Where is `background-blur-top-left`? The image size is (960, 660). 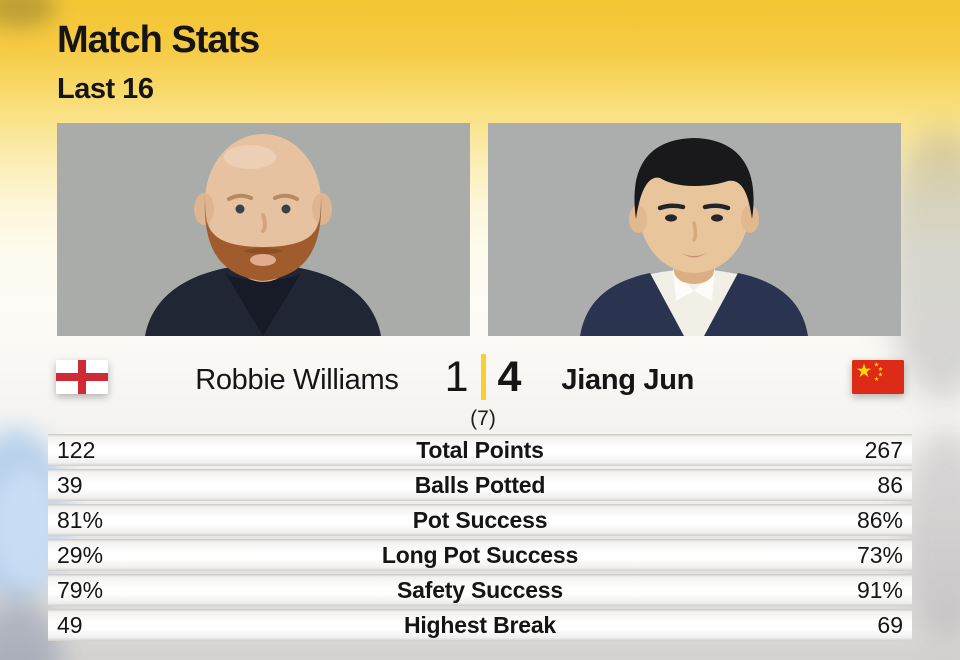
background-blur-top-left is located at coordinates (28, 14).